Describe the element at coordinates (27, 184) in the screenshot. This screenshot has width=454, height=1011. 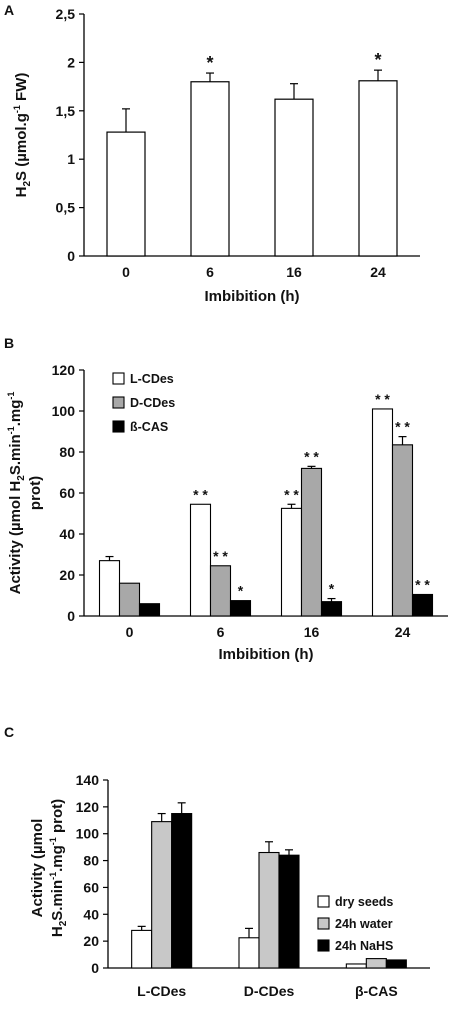
I see `panel-a-y-label-part: 2` at that location.